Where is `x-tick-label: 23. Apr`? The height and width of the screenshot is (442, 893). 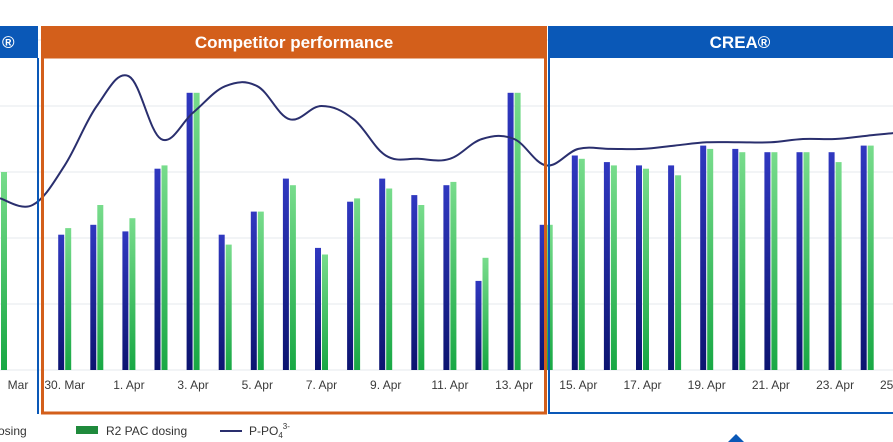
x-tick-label: 23. Apr is located at coordinates (835, 385).